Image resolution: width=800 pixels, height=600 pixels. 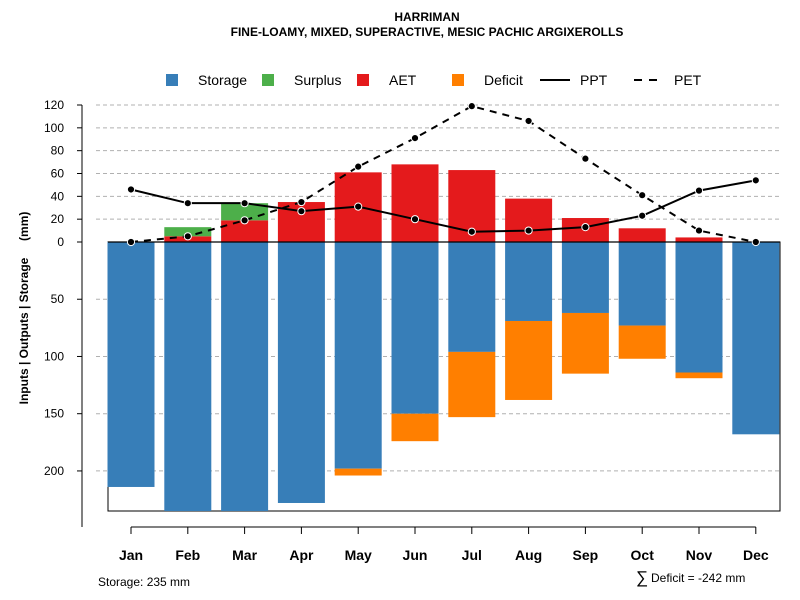 What do you see at coordinates (358, 555) in the screenshot?
I see `x-tick-label-may: May` at bounding box center [358, 555].